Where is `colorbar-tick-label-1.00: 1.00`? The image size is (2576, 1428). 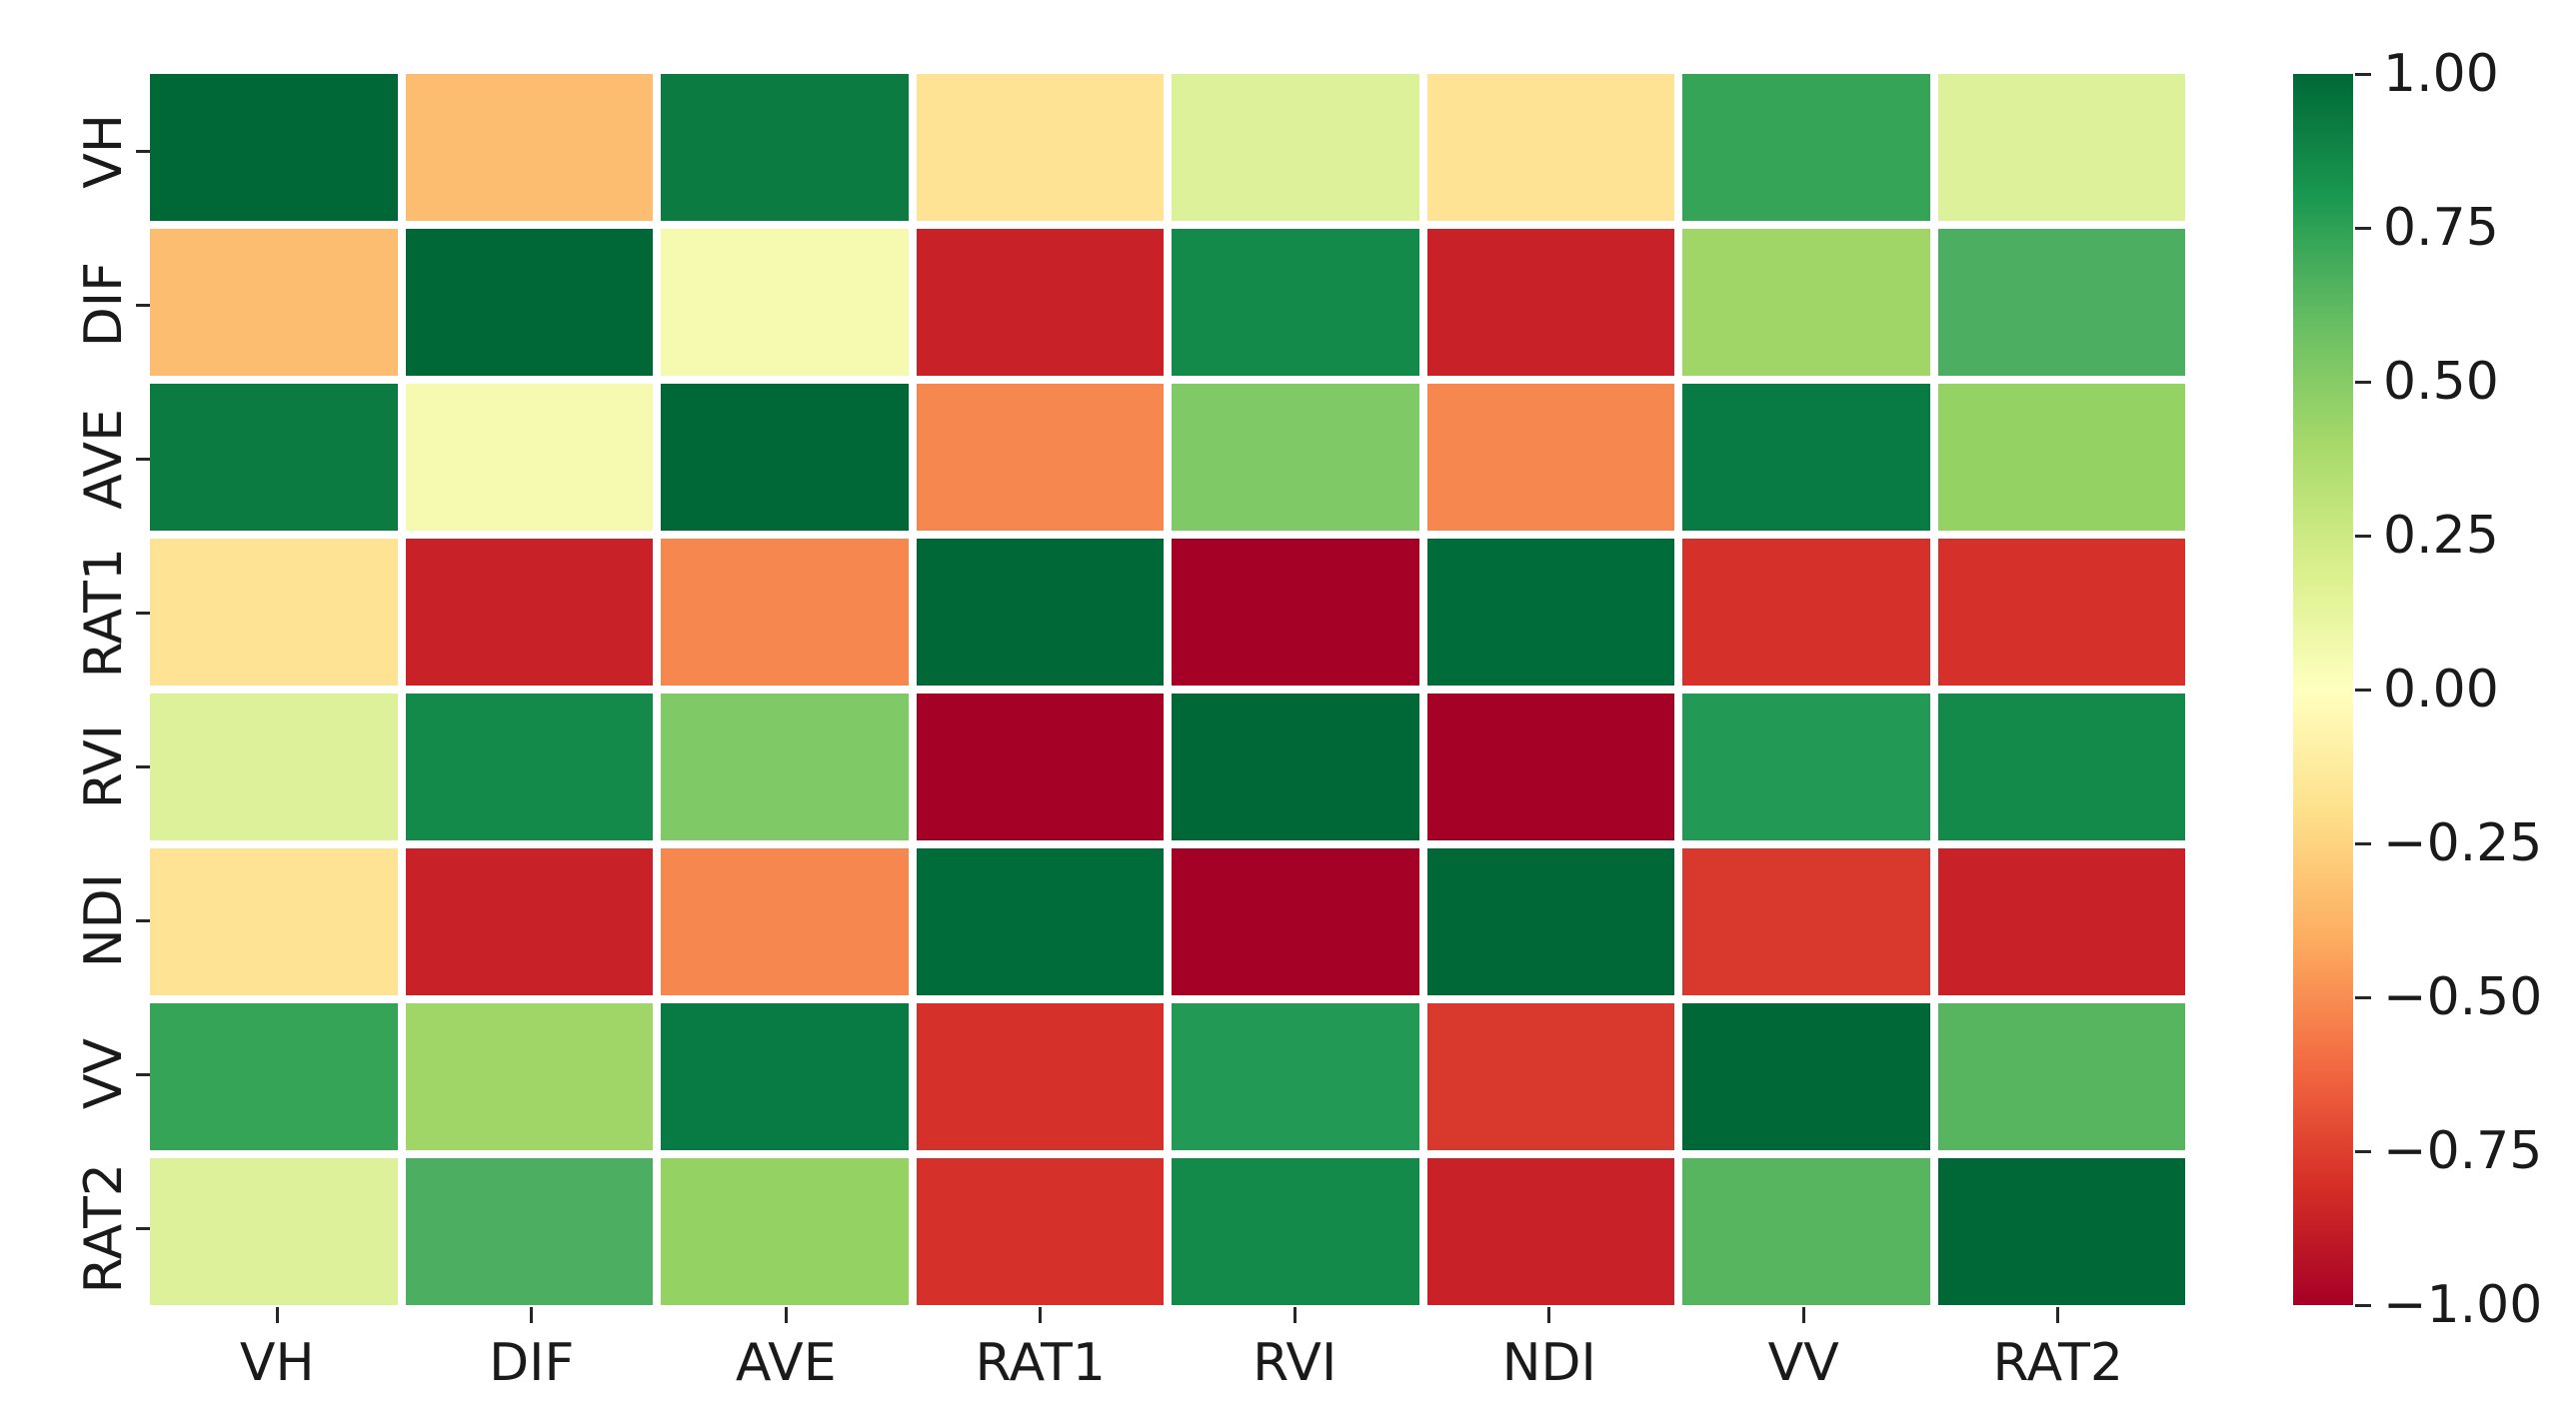
colorbar-tick-label-1.00: 1.00 is located at coordinates (2441, 74).